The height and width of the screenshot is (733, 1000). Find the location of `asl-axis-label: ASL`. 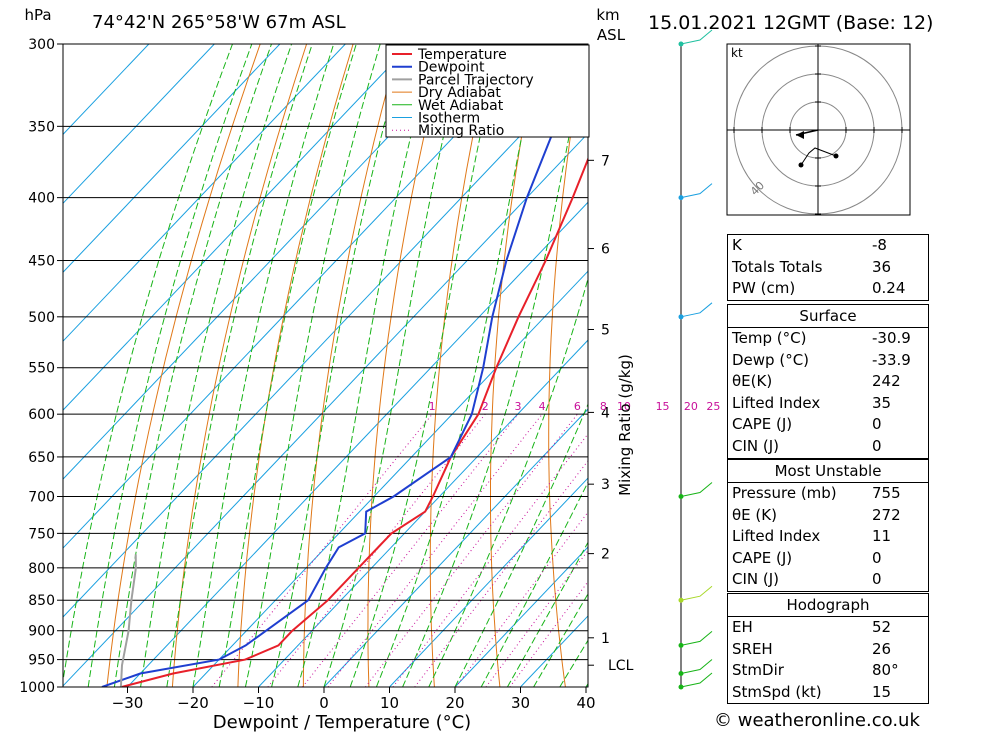

asl-axis-label: ASL is located at coordinates (611, 35).